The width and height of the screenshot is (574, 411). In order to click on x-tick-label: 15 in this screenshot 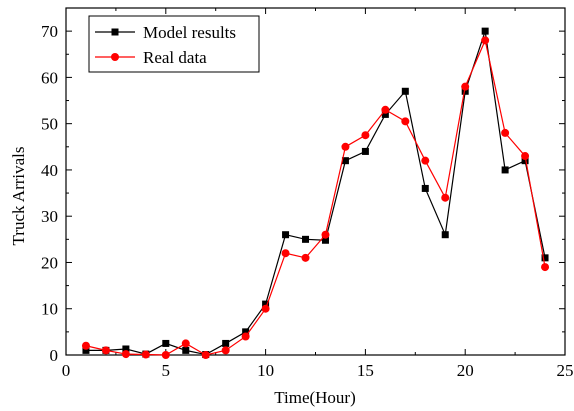, I will do `click(365, 370)`.